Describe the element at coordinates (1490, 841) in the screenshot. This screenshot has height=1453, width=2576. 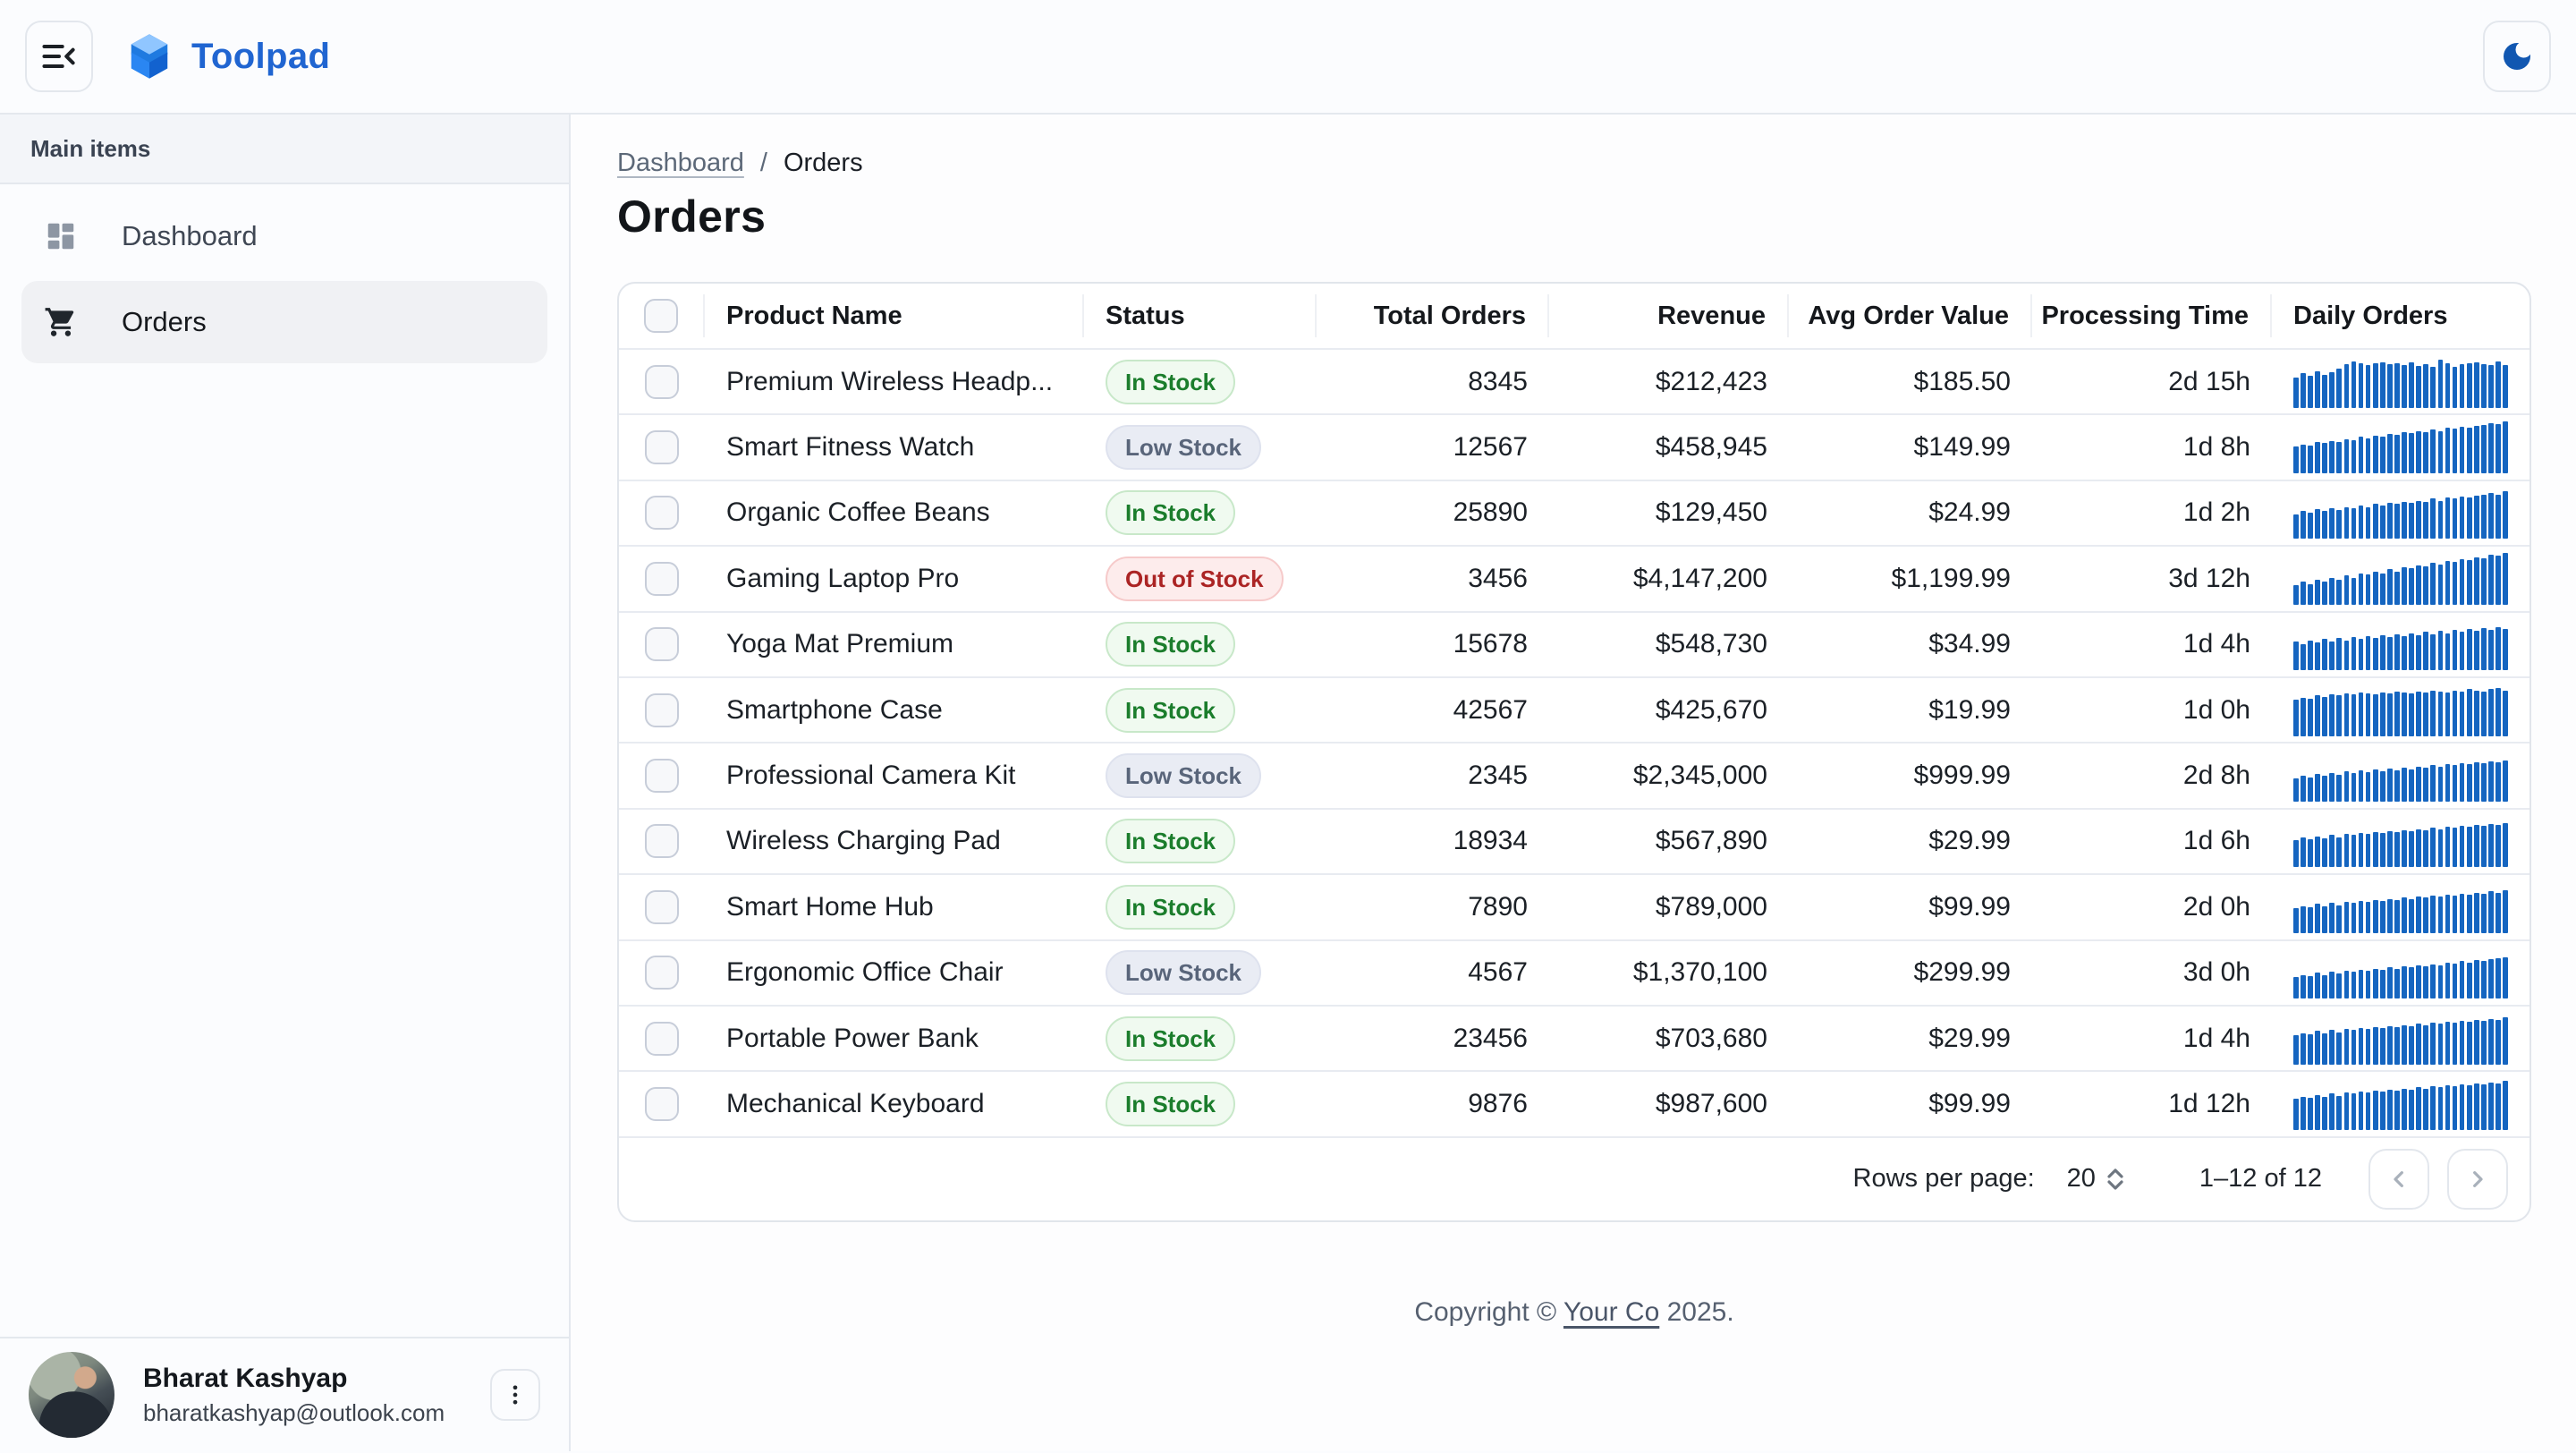
I see `total-orders-cell: 18934` at that location.